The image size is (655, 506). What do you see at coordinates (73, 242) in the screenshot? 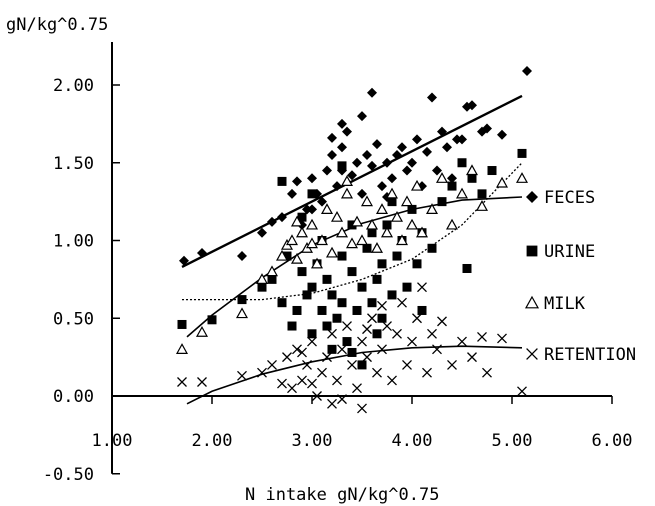
I see `y-tick-label: 1.00` at bounding box center [73, 242].